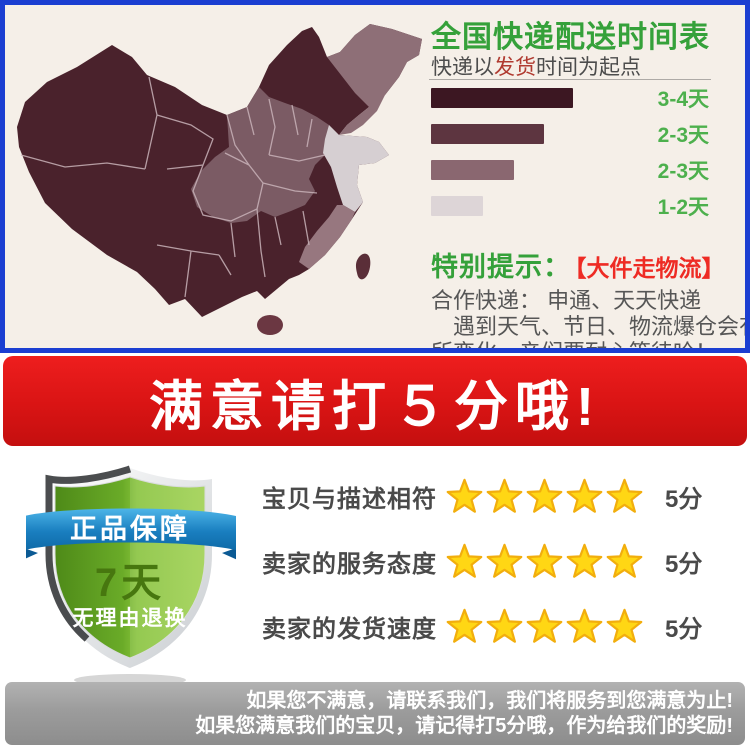  I want to click on divider-line, so click(570, 79).